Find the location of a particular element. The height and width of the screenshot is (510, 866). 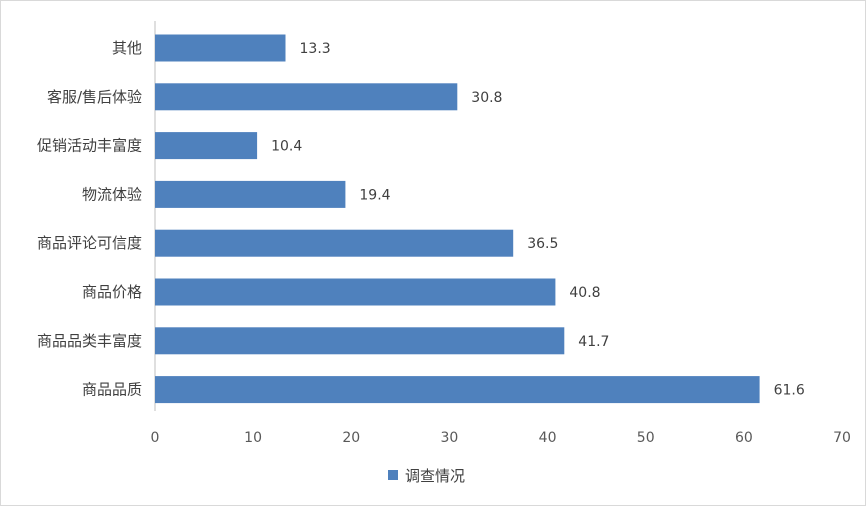

category-label: 客服/售后体验 is located at coordinates (94, 97).